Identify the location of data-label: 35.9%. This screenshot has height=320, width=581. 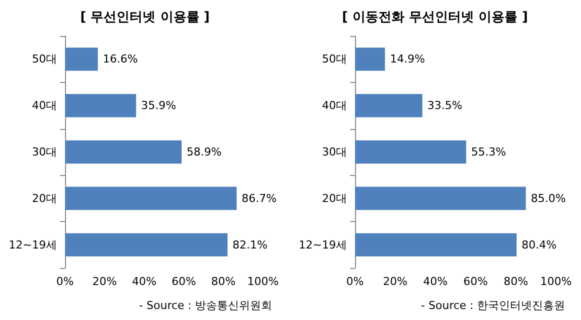
(158, 105).